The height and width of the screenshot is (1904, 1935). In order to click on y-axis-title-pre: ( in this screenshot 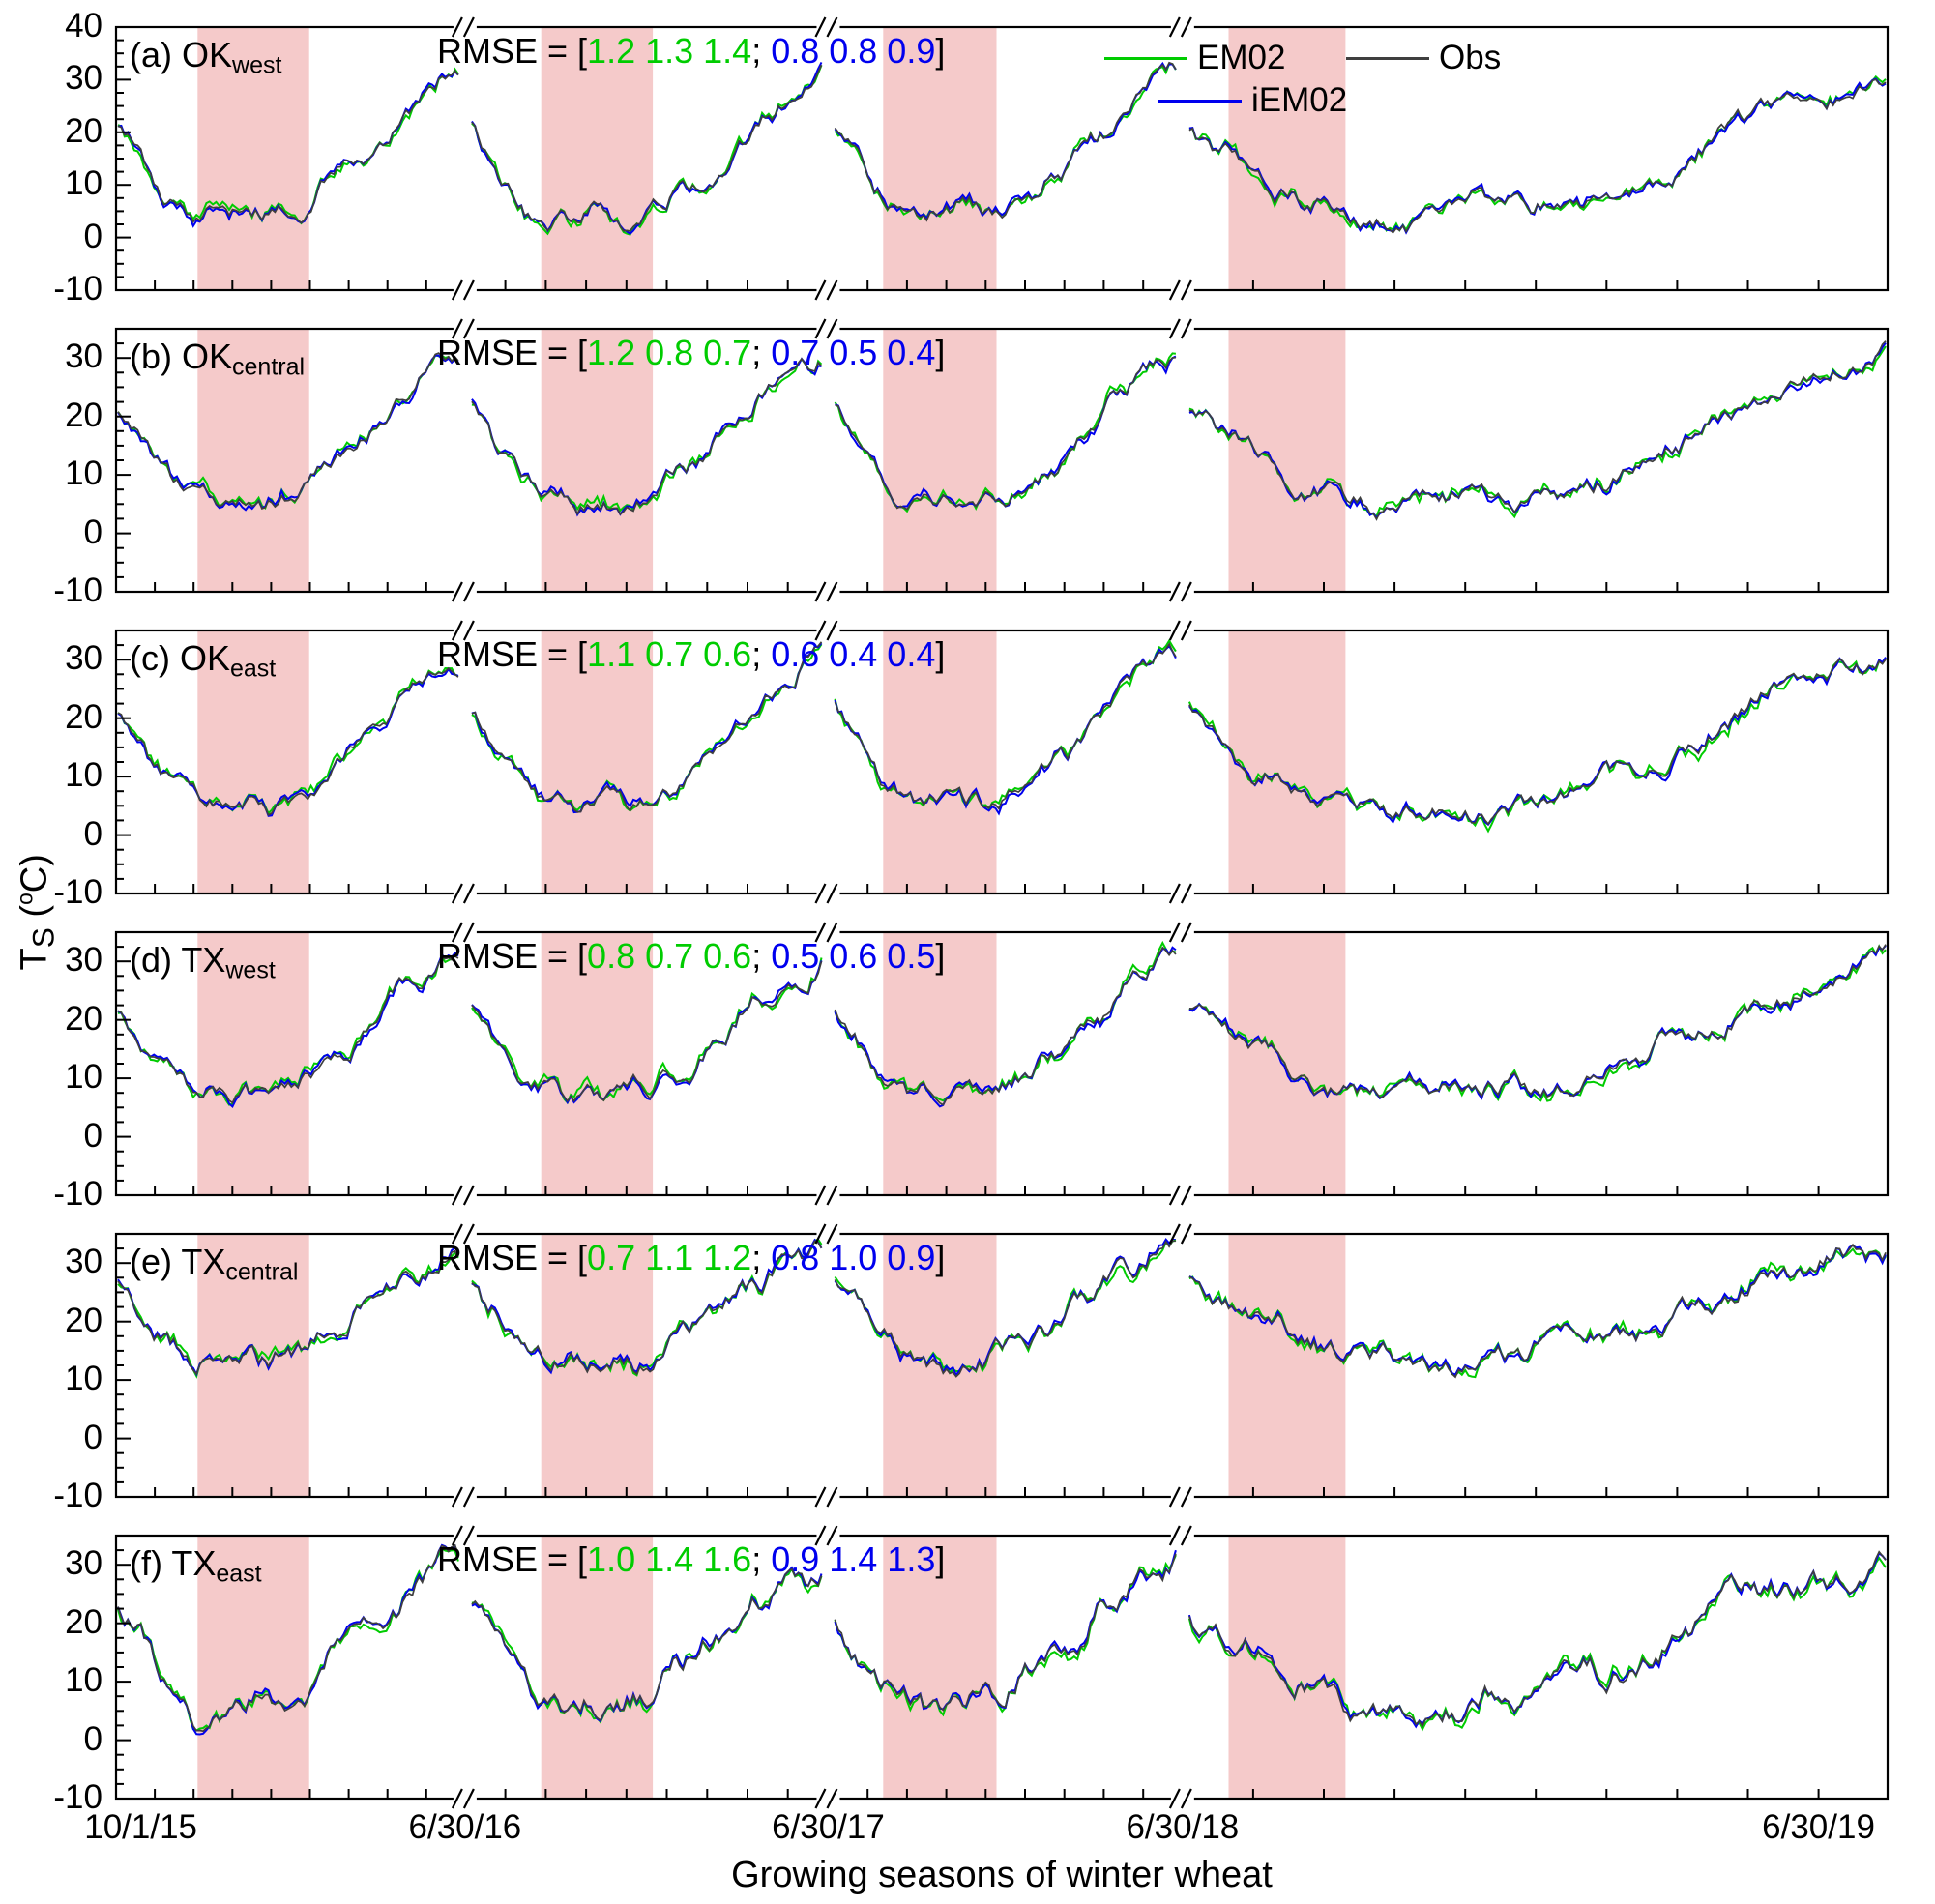, I will do `click(34, 916)`.